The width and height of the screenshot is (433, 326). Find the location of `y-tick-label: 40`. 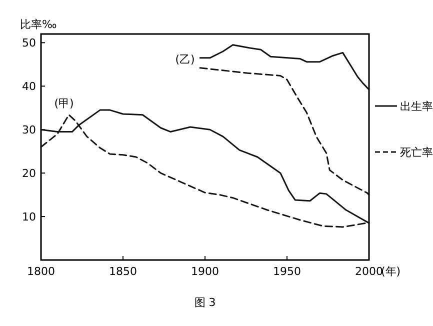

y-tick-label: 40 is located at coordinates (29, 87).